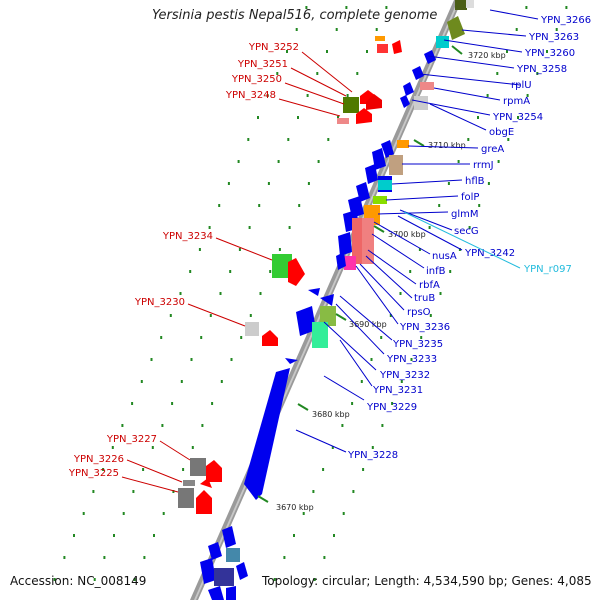 Image resolution: width=600 pixels, height=600 pixels. What do you see at coordinates (517, 117) in the screenshot?
I see `gene-label-right: YPN_3254` at bounding box center [517, 117].